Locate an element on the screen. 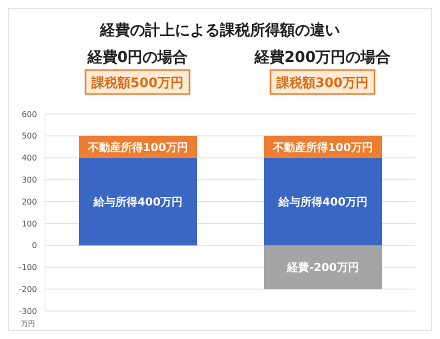 This screenshot has width=440, height=339. y-tick-label: 600 is located at coordinates (29, 114).